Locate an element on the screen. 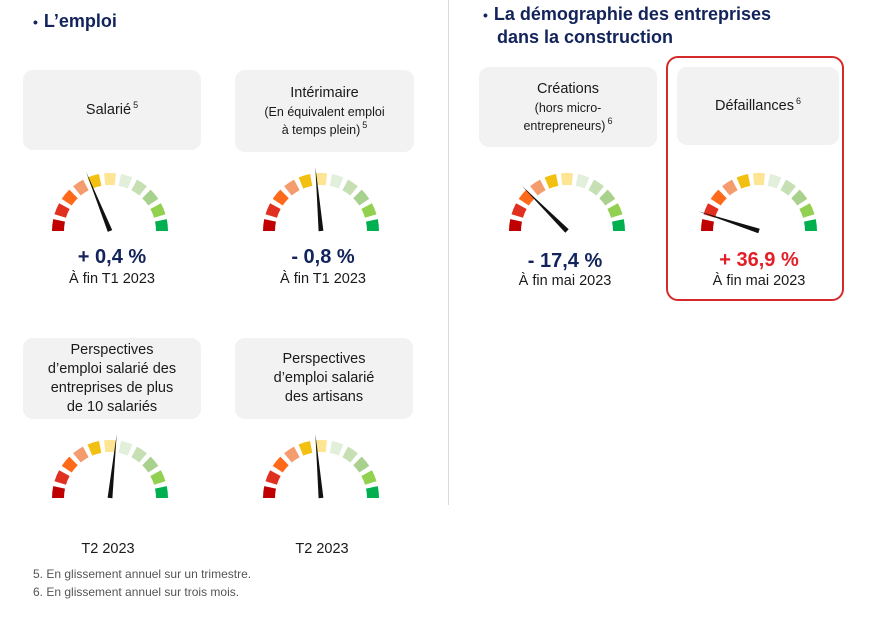 The height and width of the screenshot is (633, 892). card-defaillances: Défaillances 6 is located at coordinates (758, 106).